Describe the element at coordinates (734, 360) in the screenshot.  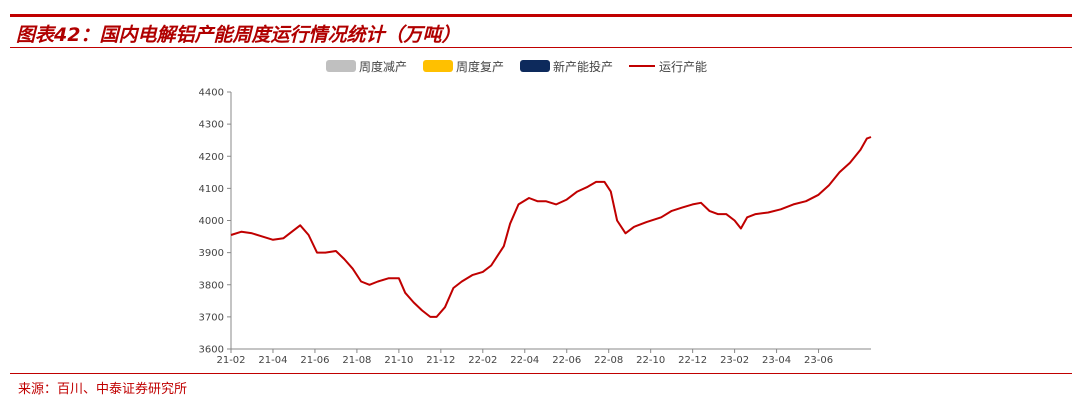
I see `x-tick-label: 23-02` at that location.